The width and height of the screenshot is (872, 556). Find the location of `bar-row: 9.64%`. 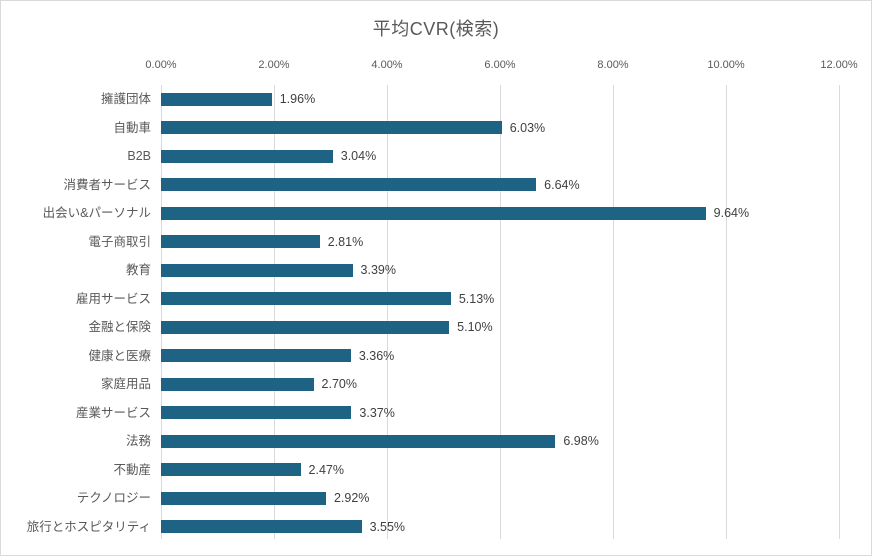

bar-row: 9.64% is located at coordinates (500, 213).